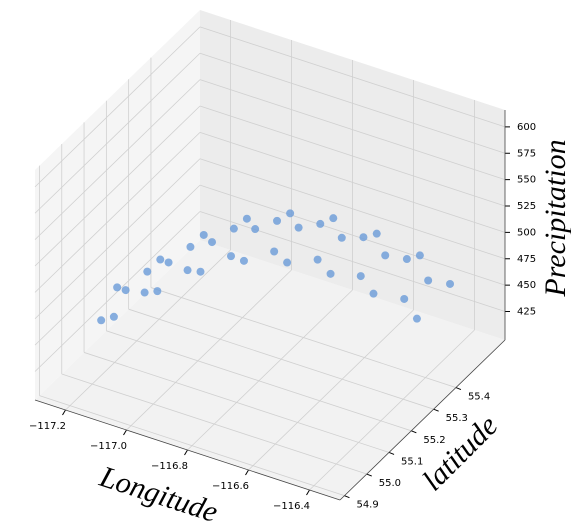 The height and width of the screenshot is (529, 571). What do you see at coordinates (526, 180) in the screenshot?
I see `z-tick-label: 550` at bounding box center [526, 180].